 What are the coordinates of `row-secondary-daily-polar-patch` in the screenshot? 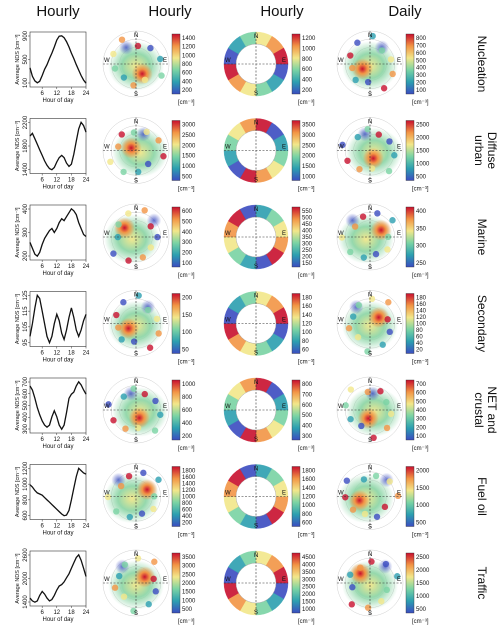 It's located at (389, 332).